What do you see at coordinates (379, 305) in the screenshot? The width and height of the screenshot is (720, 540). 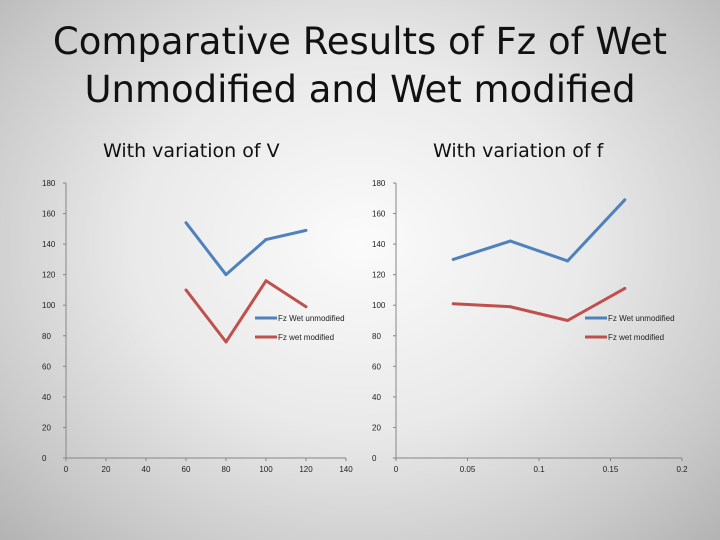 I see `y-tick-label-f: 100` at bounding box center [379, 305].